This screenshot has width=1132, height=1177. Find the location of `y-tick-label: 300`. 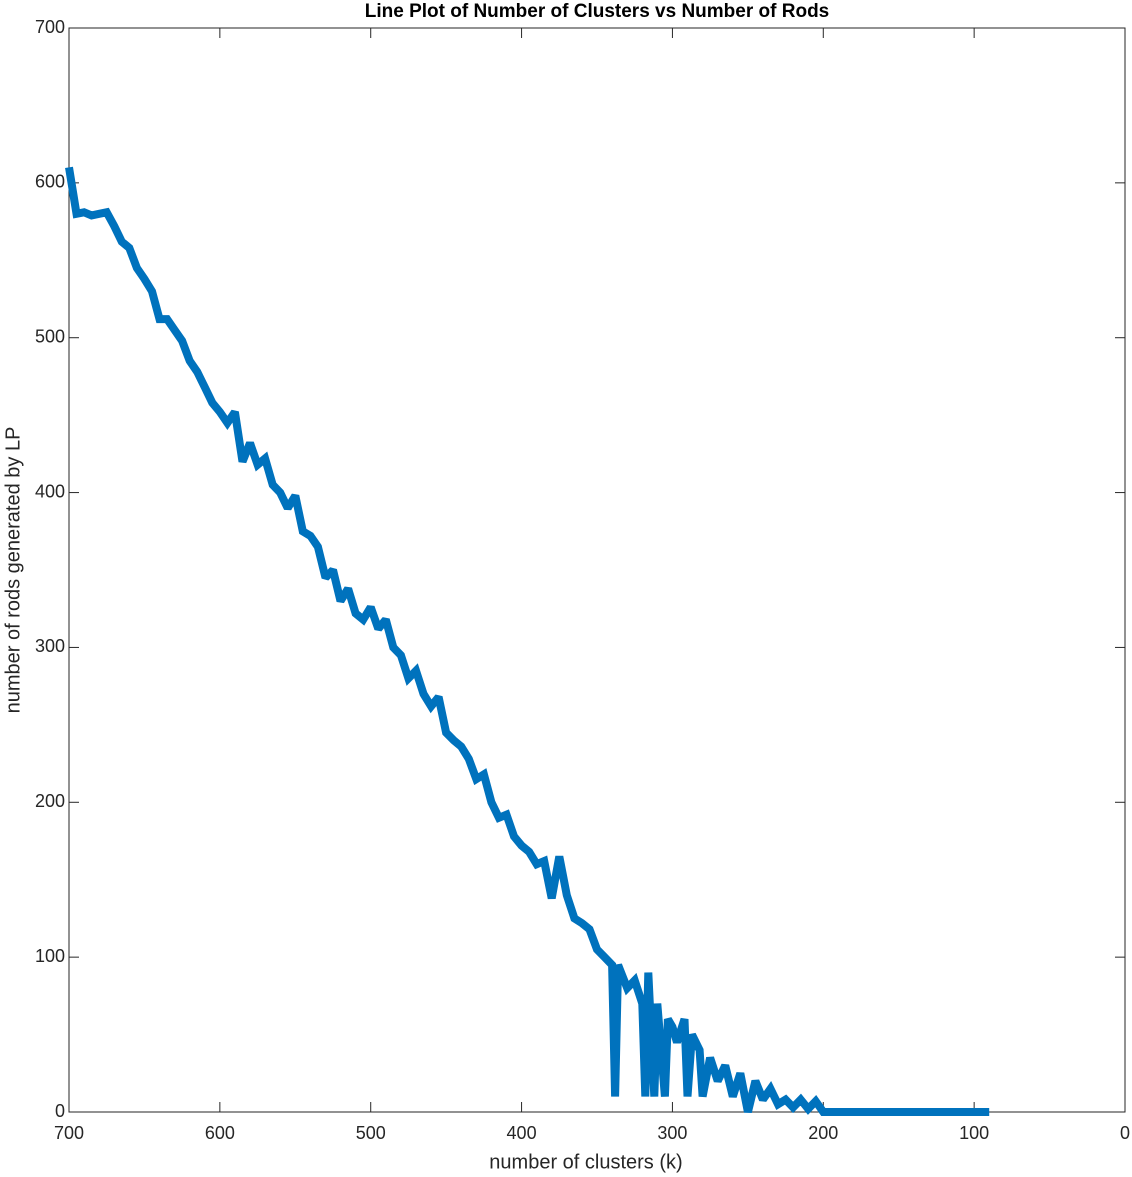

y-tick-label: 300 is located at coordinates (50, 646).